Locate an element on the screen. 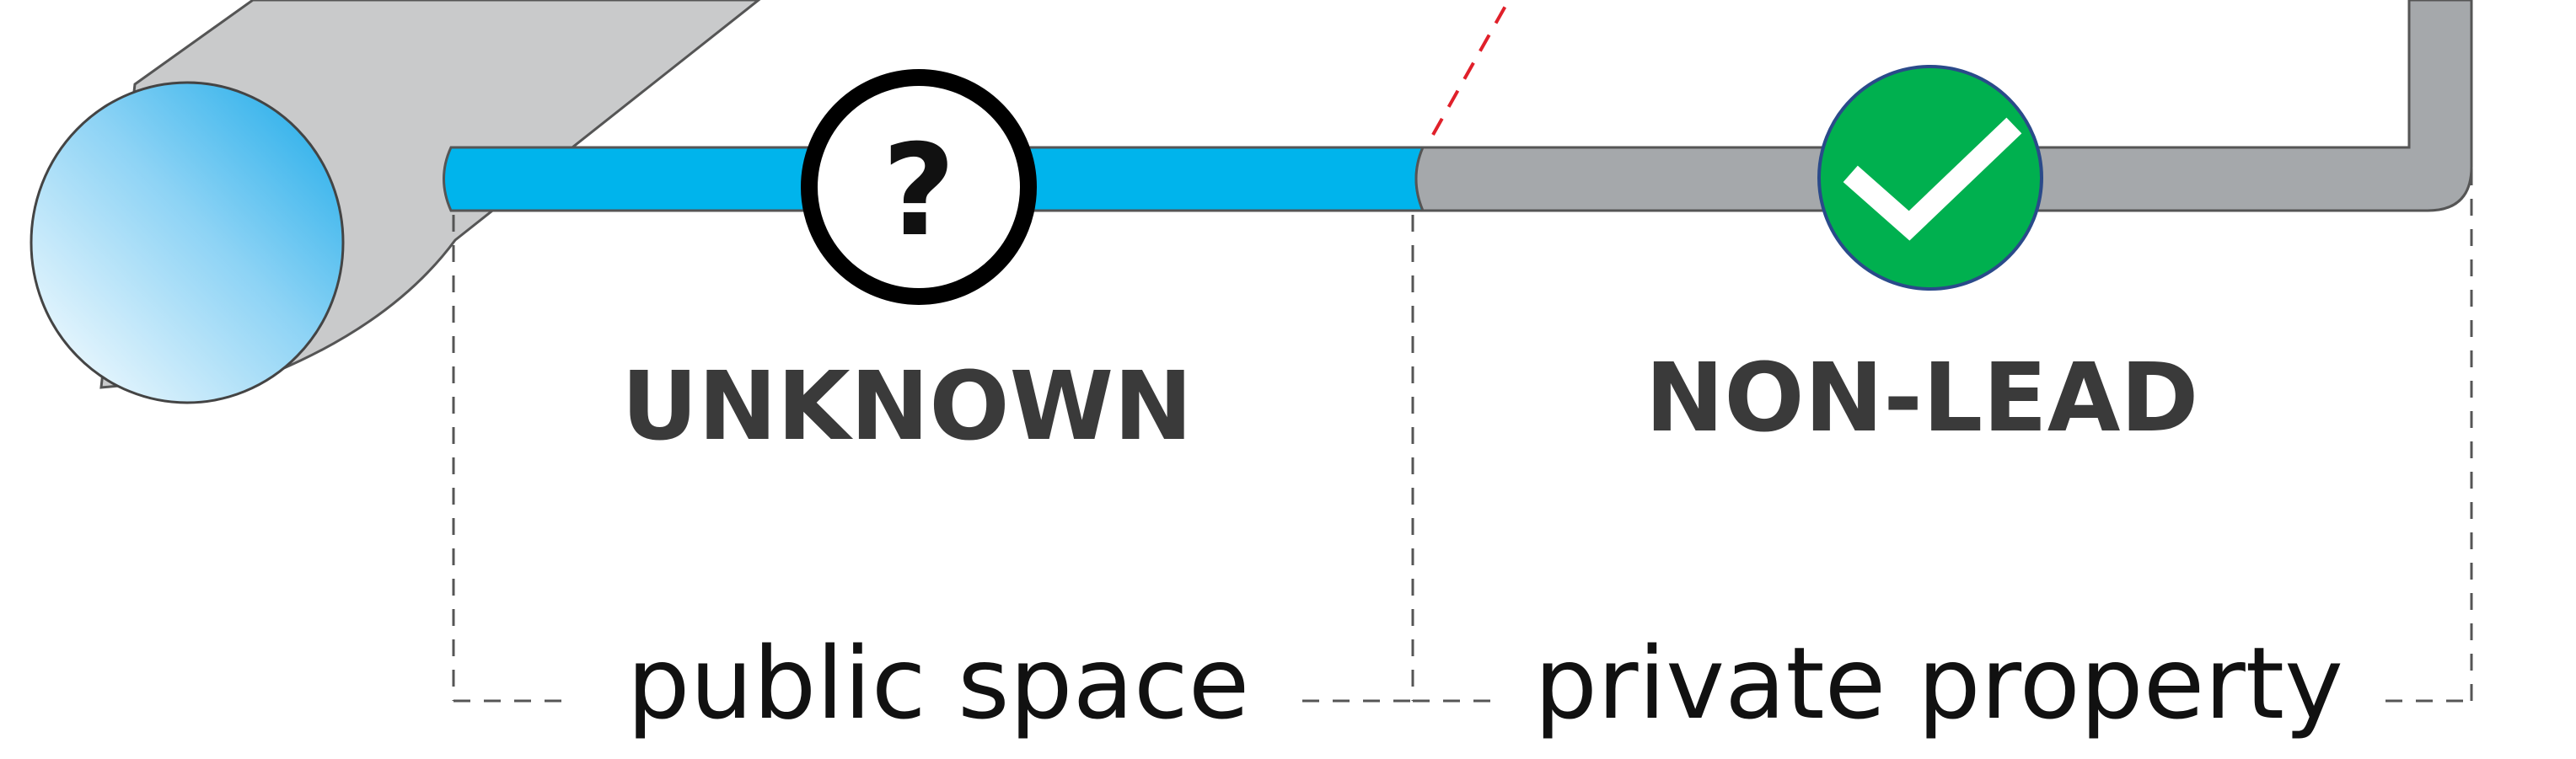 The height and width of the screenshot is (759, 2576). check-circle is located at coordinates (1930, 178).